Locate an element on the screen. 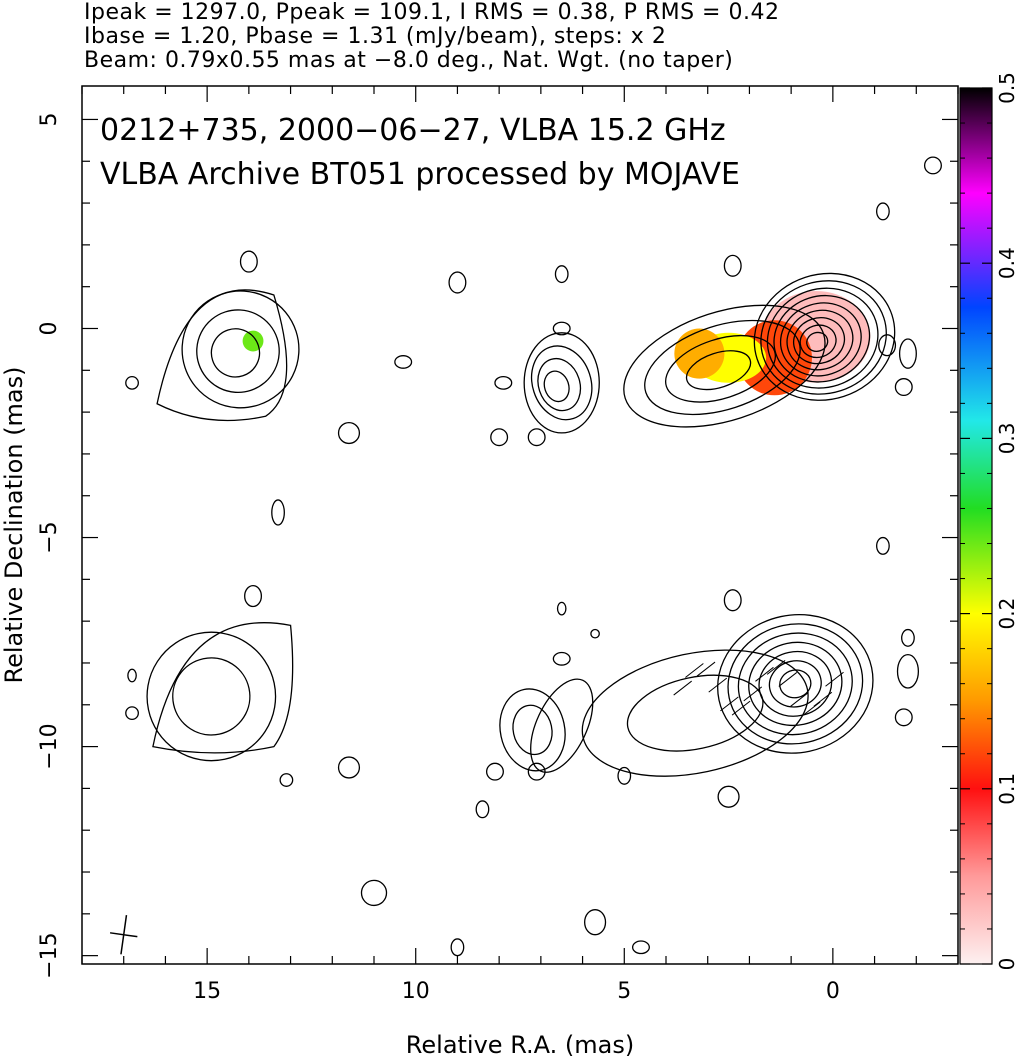 The image size is (1021, 1060). diffuse-east-contour is located at coordinates (222, 355).